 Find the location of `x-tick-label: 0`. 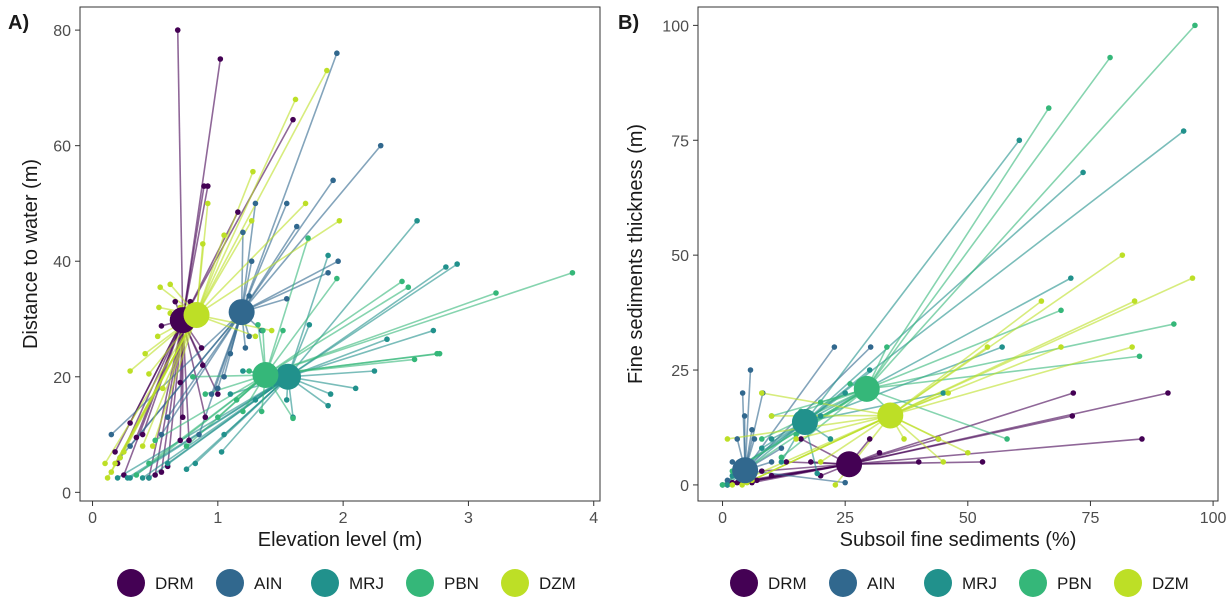

x-tick-label: 0 is located at coordinates (92, 518).